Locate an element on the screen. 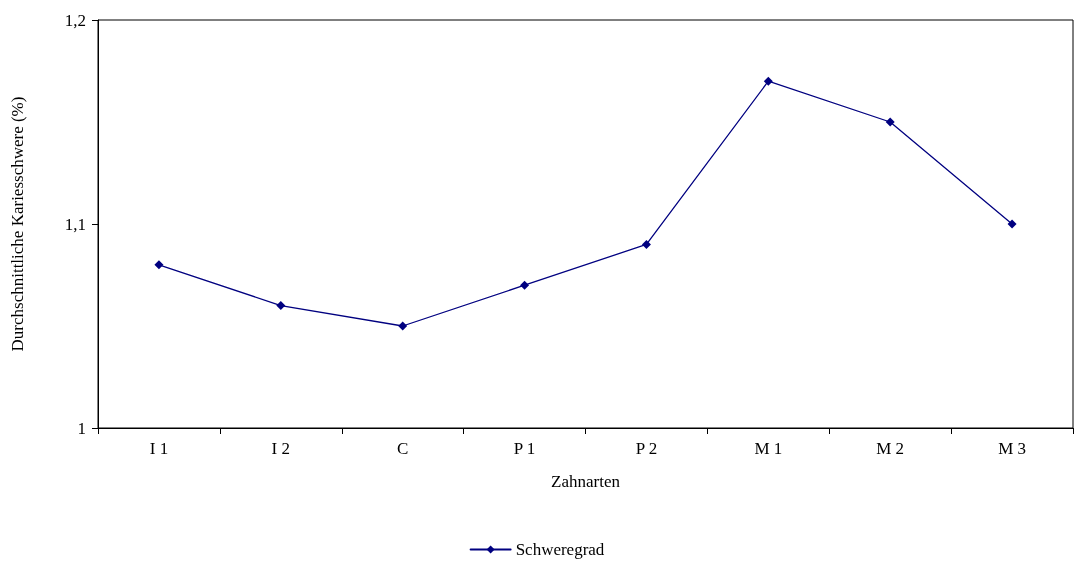  legend-label: Schweregrad is located at coordinates (560, 549).